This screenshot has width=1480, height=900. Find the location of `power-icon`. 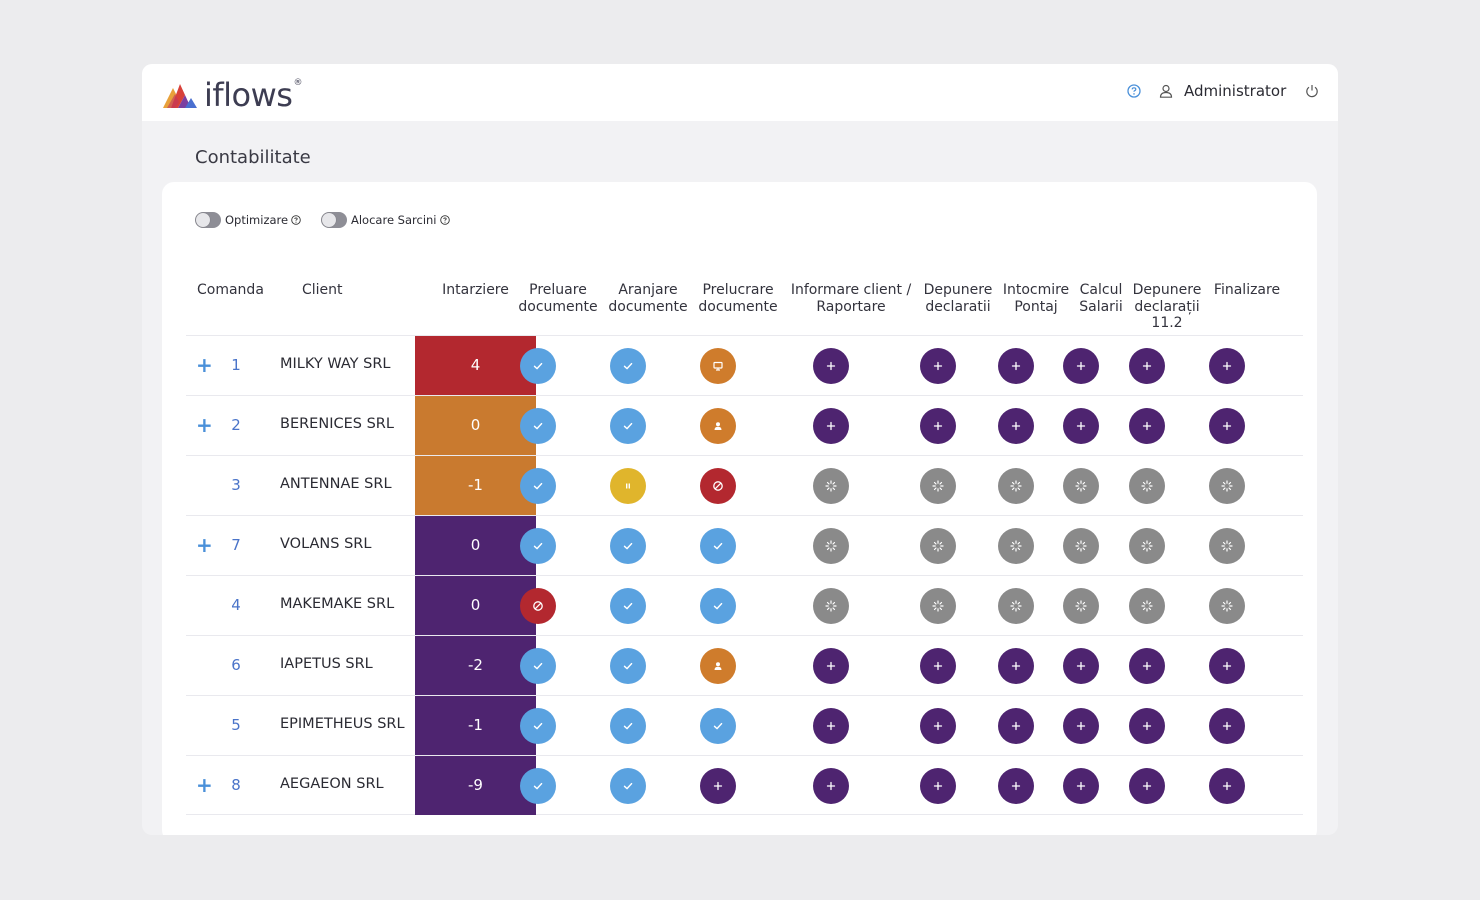

power-icon is located at coordinates (1312, 91).